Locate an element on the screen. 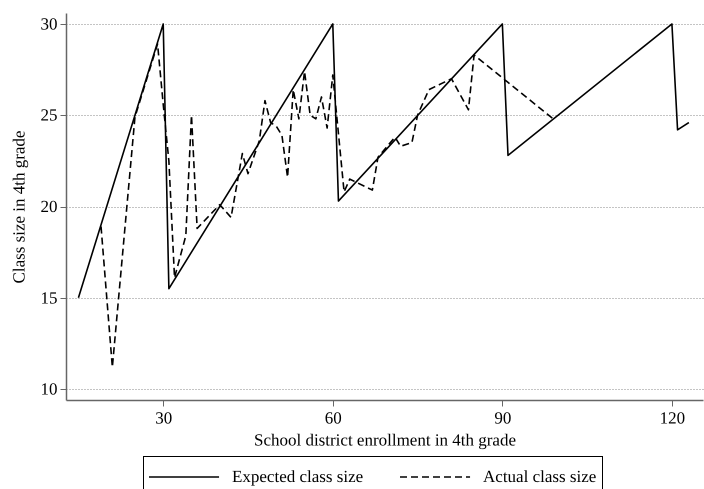  x-axis-title: School district enrollment in 4th grade is located at coordinates (385, 440).